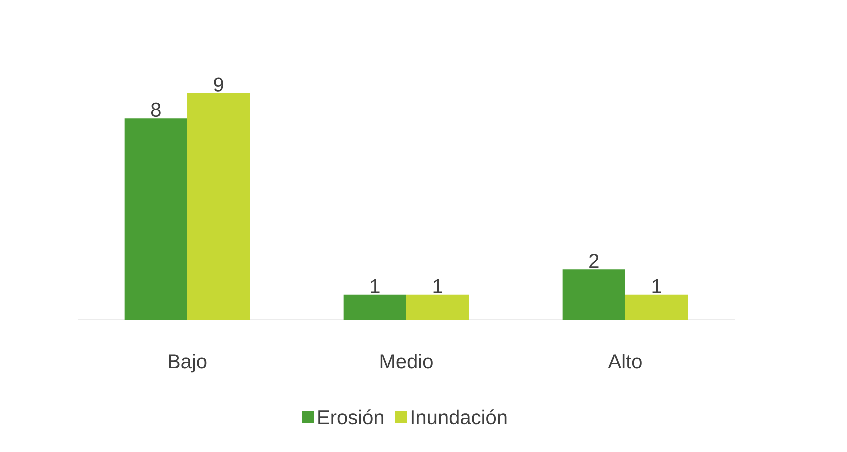  Describe the element at coordinates (406, 361) in the screenshot. I see `x-tick-label: Medio` at that location.